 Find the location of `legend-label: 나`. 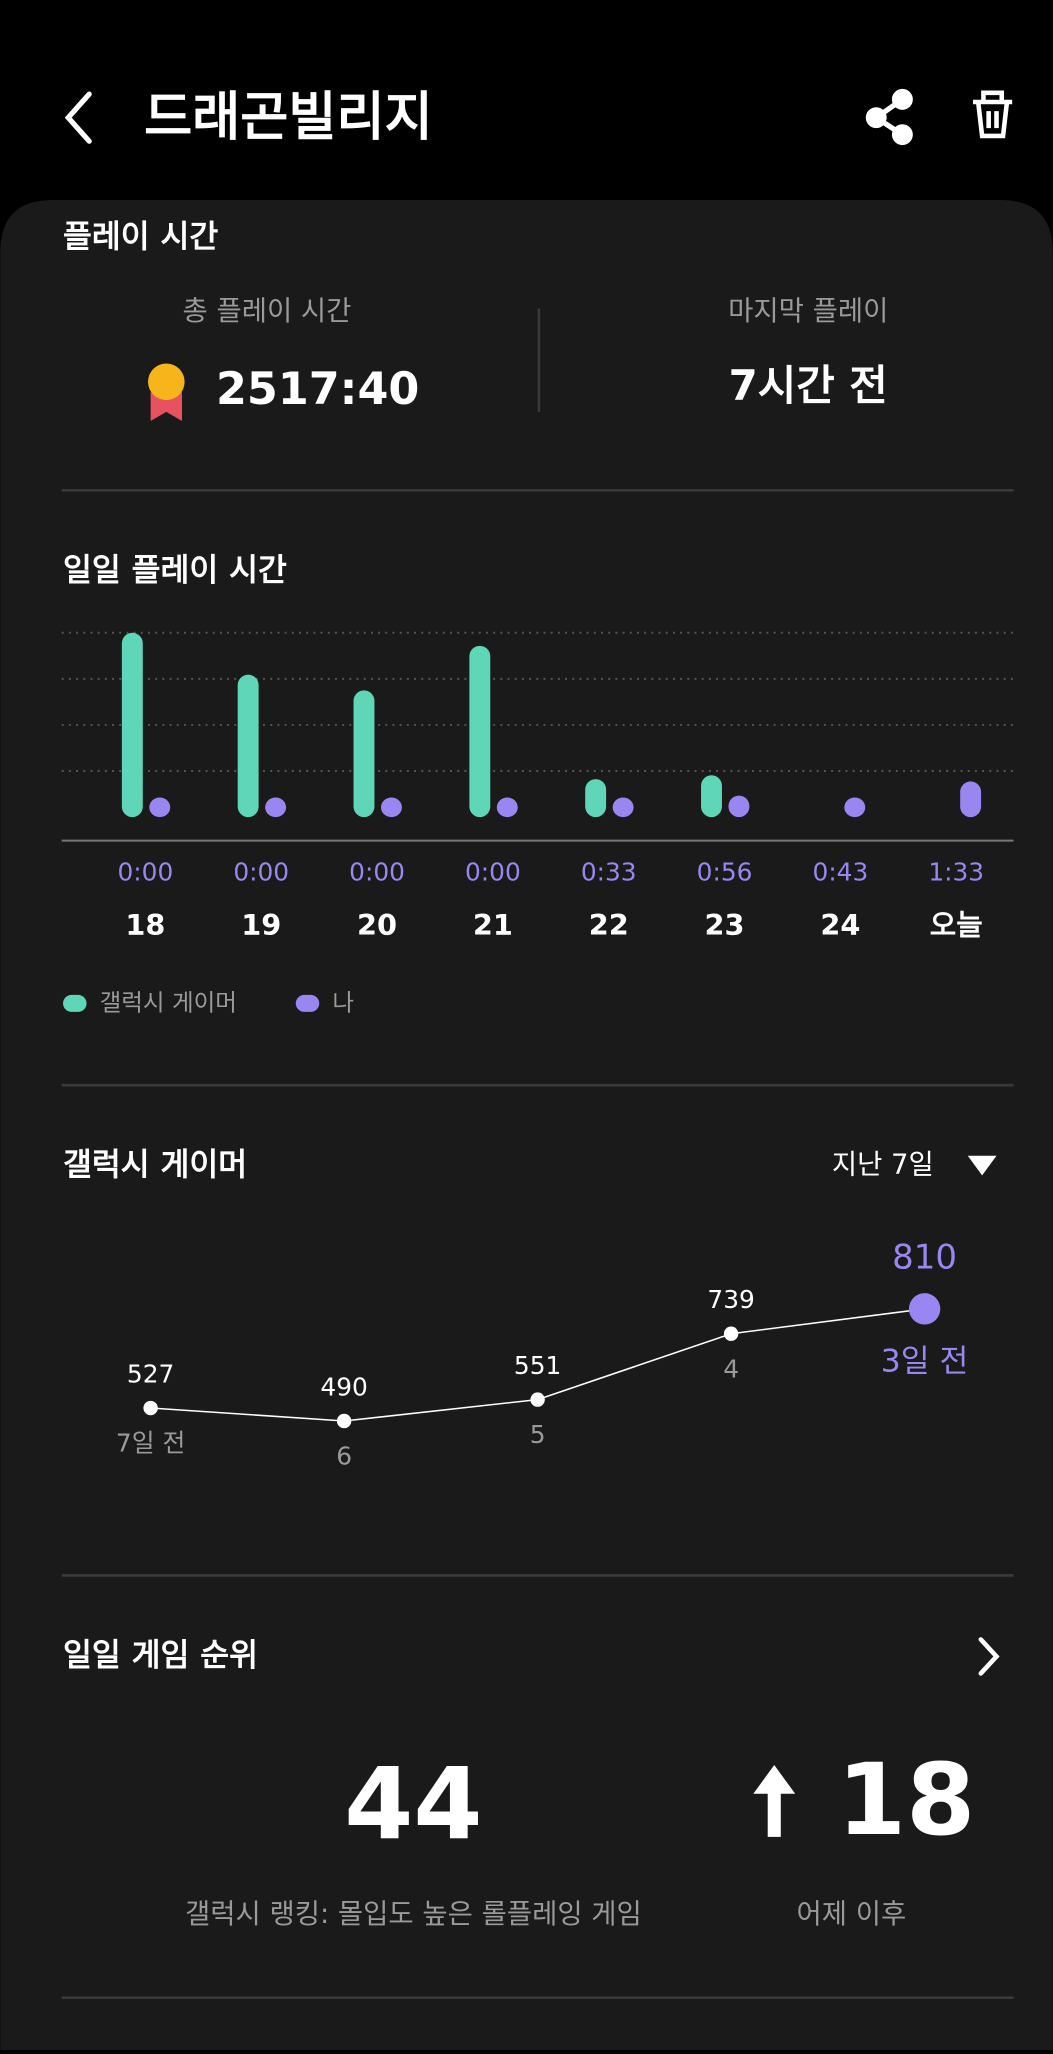

legend-label: 나 is located at coordinates (343, 1003).